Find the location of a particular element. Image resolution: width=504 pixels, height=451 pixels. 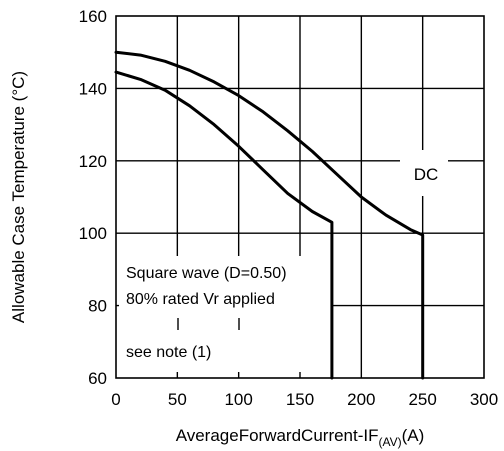

conditions-box-background is located at coordinates (225, 314).